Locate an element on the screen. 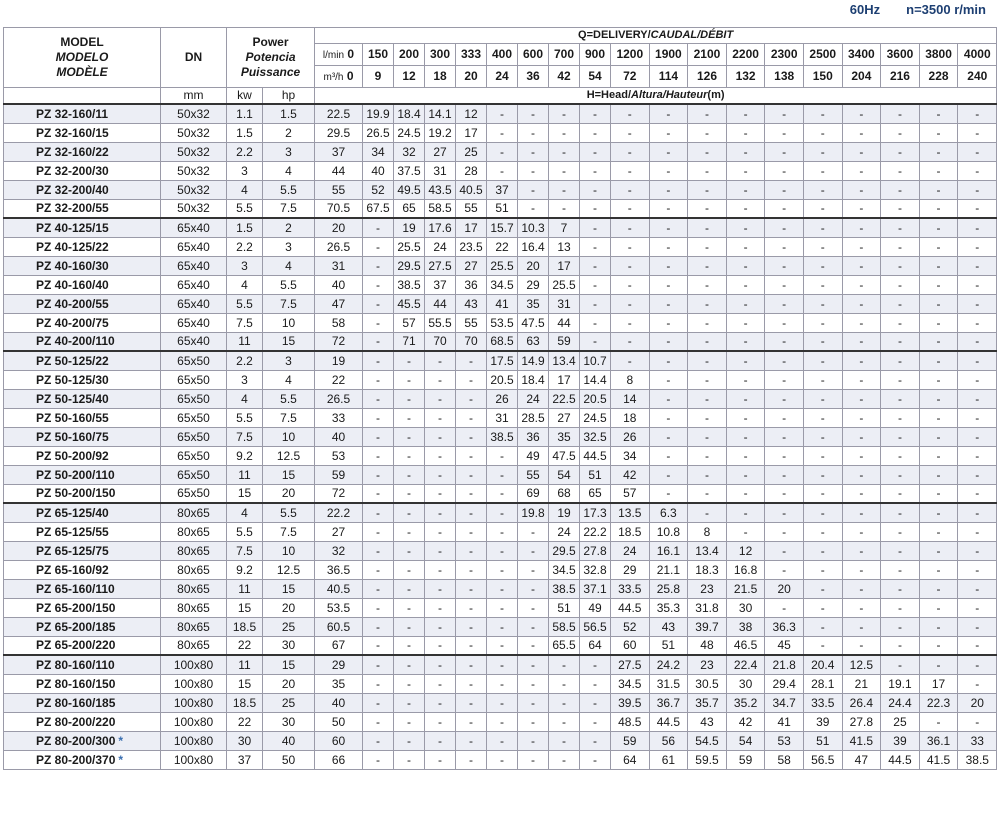  flow-header: 24 is located at coordinates (502, 76).